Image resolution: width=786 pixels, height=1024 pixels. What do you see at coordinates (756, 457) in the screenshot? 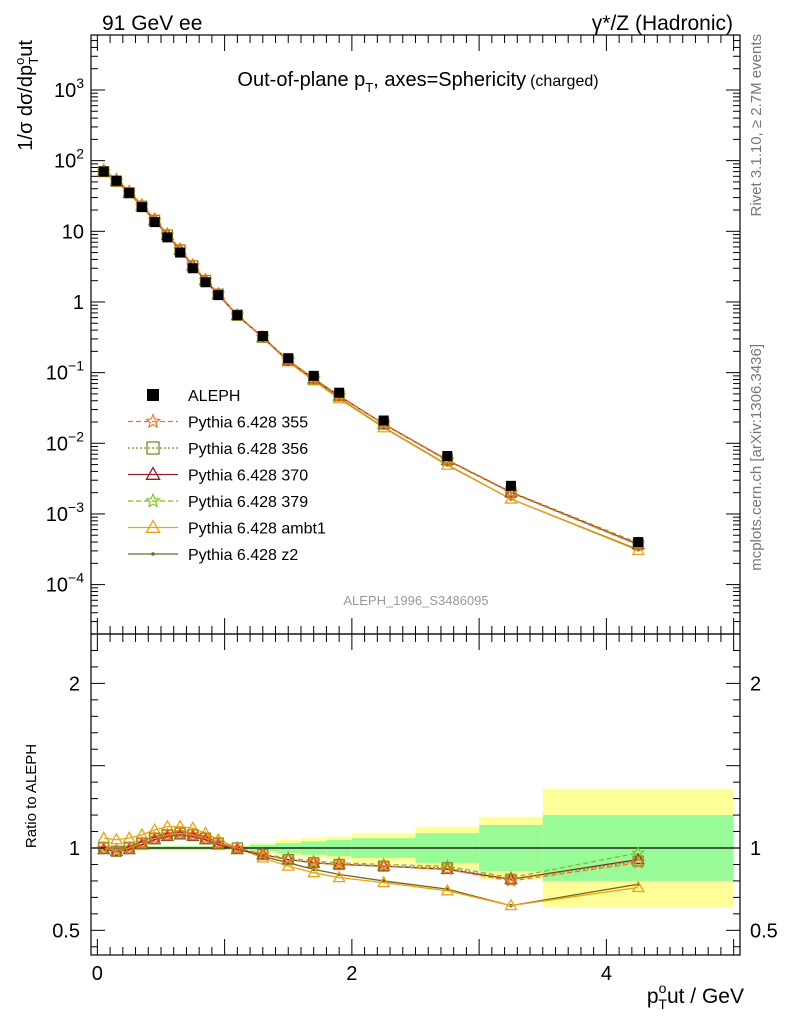
I see `mcplots-label: mcplots.cern.ch [arXiv:1306.3436]` at bounding box center [756, 457].